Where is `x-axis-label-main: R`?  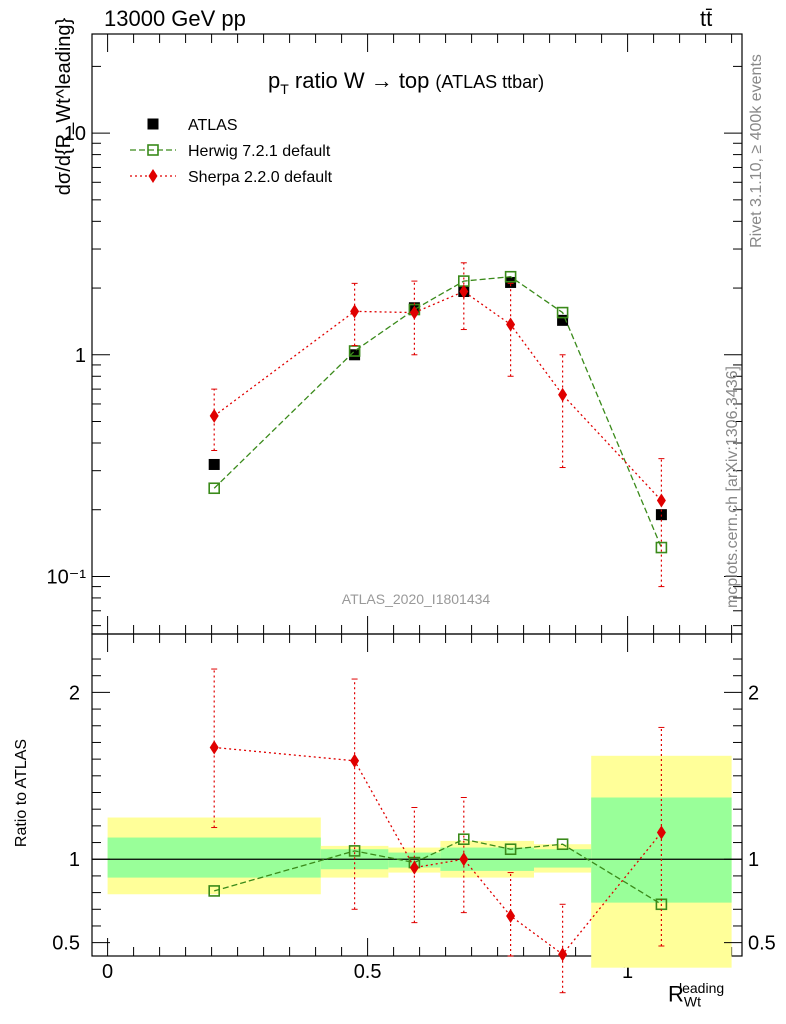 x-axis-label-main: R is located at coordinates (676, 994).